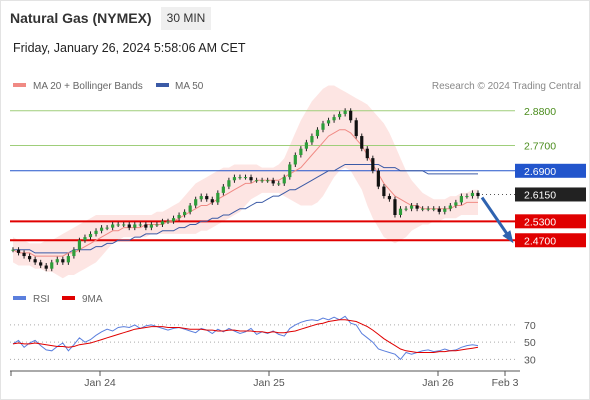  I want to click on level-label-pivot: 2.6900, so click(540, 172).